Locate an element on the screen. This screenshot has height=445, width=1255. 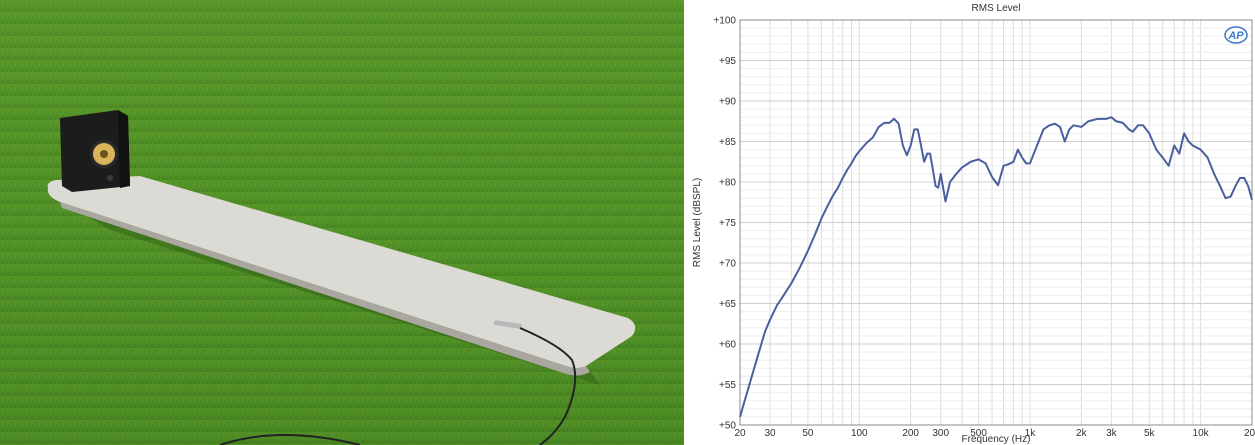
x-tick-label: 50 is located at coordinates (808, 433).